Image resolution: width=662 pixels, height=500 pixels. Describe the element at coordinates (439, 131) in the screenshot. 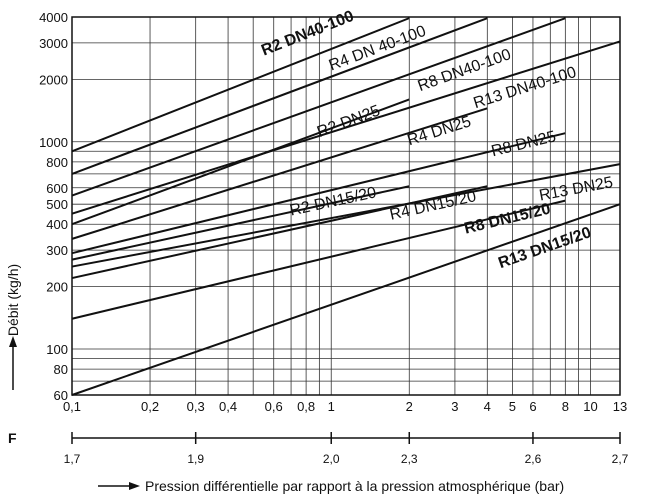

I see `series-label: R4 DN25` at that location.